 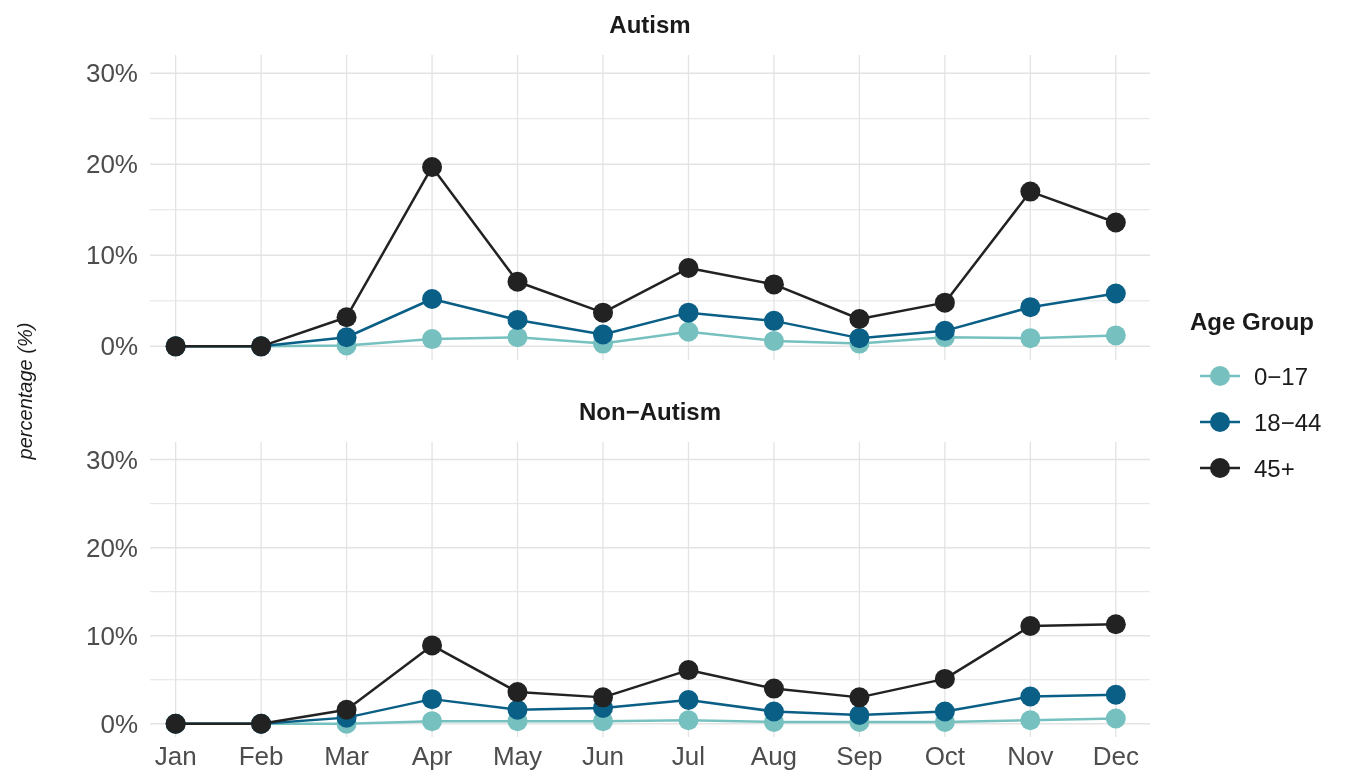 What do you see at coordinates (517, 756) in the screenshot?
I see `x-tick-label: May` at bounding box center [517, 756].